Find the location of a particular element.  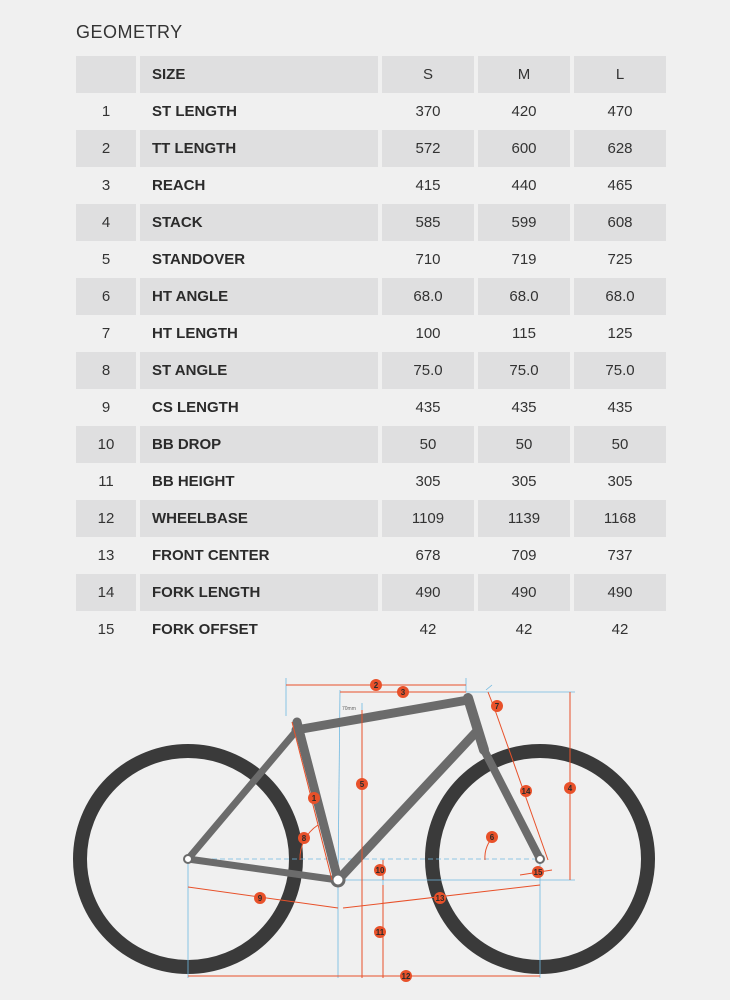

row-name: STACK is located at coordinates (259, 222).